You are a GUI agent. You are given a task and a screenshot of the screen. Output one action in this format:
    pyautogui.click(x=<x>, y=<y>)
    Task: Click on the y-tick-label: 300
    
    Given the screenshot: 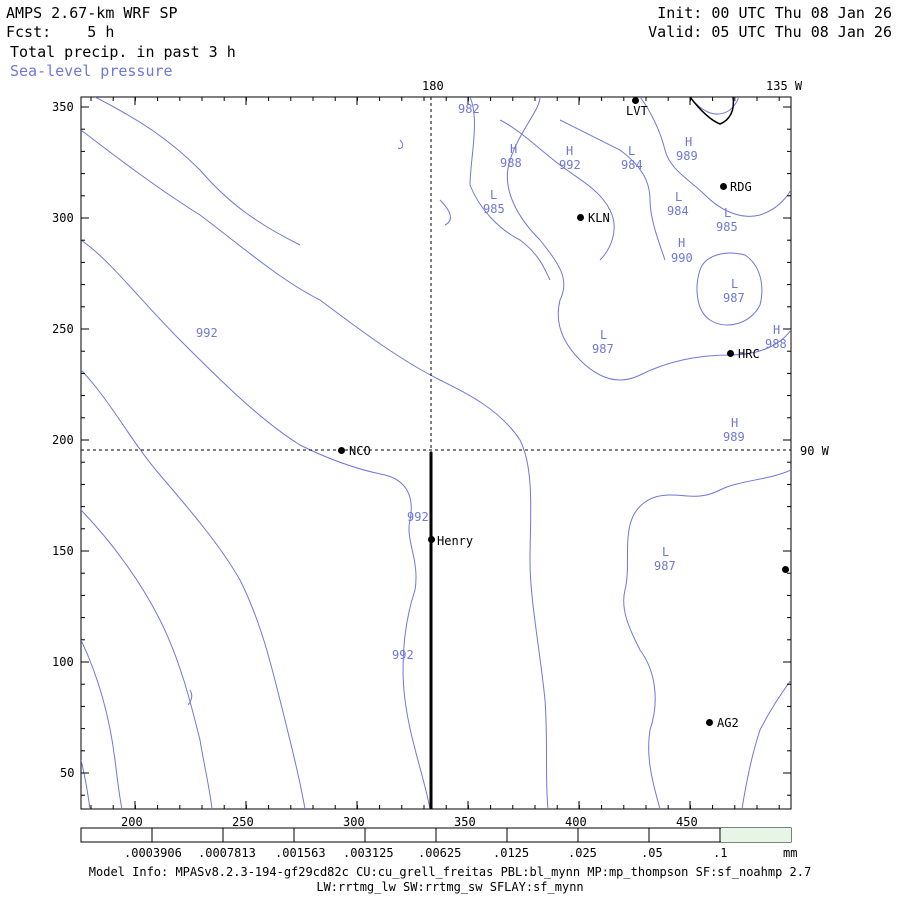 What is the action you would take?
    pyautogui.click(x=63, y=218)
    